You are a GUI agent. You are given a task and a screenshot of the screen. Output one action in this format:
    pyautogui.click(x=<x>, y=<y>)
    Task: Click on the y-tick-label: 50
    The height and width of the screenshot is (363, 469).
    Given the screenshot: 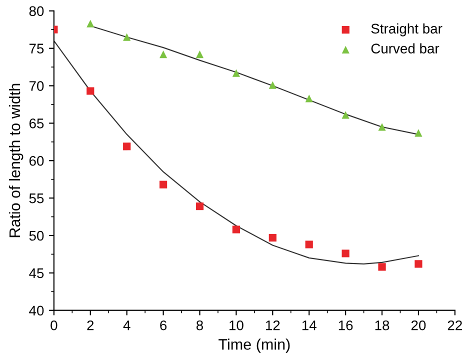 What is the action you would take?
    pyautogui.click(x=36, y=235)
    